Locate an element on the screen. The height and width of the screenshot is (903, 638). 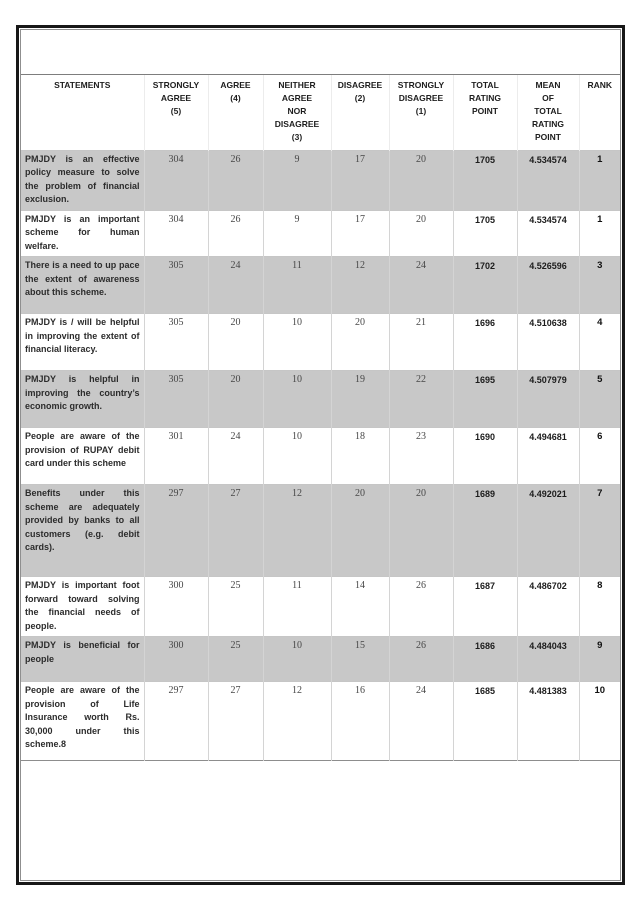
disagree-count: 19 is located at coordinates (359, 399).